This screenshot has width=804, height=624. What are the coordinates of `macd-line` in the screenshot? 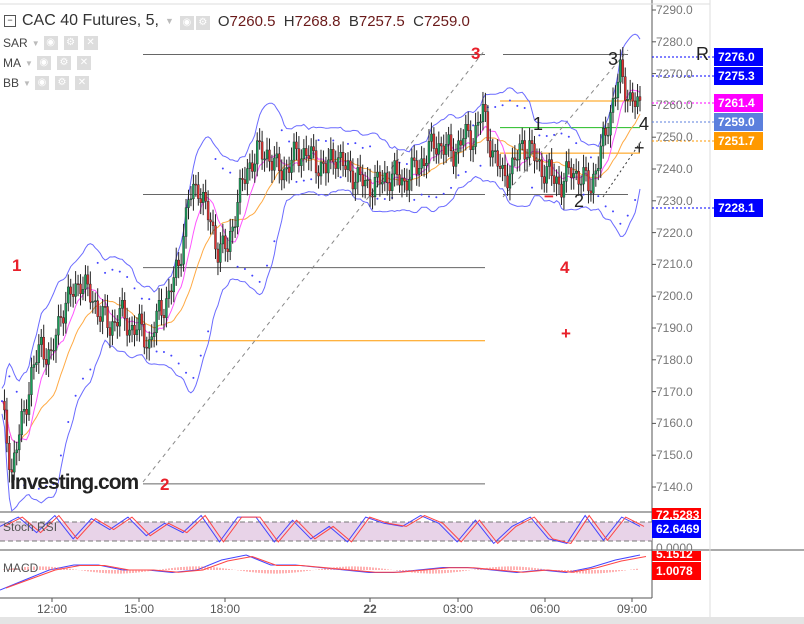 It's located at (320, 572).